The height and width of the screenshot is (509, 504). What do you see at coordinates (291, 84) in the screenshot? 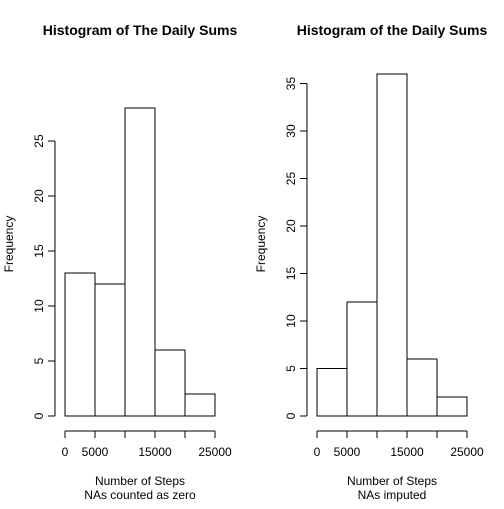
I see `y-tick-label: 35` at bounding box center [291, 84].